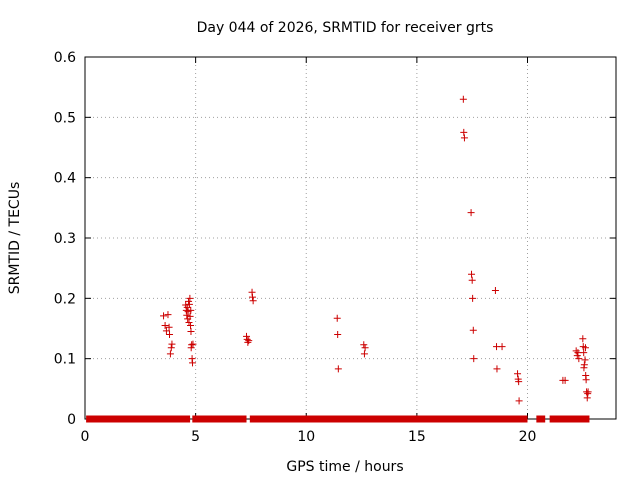  What do you see at coordinates (65, 299) in the screenshot?
I see `y-tick-label: 0.2` at bounding box center [65, 299].